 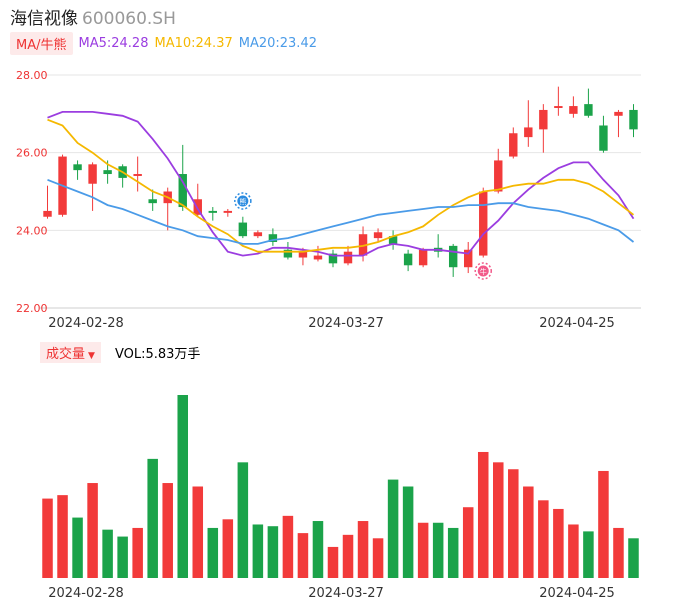 What do you see at coordinates (242, 201) in the screenshot?
I see `svg-text: 熊` at bounding box center [242, 201].